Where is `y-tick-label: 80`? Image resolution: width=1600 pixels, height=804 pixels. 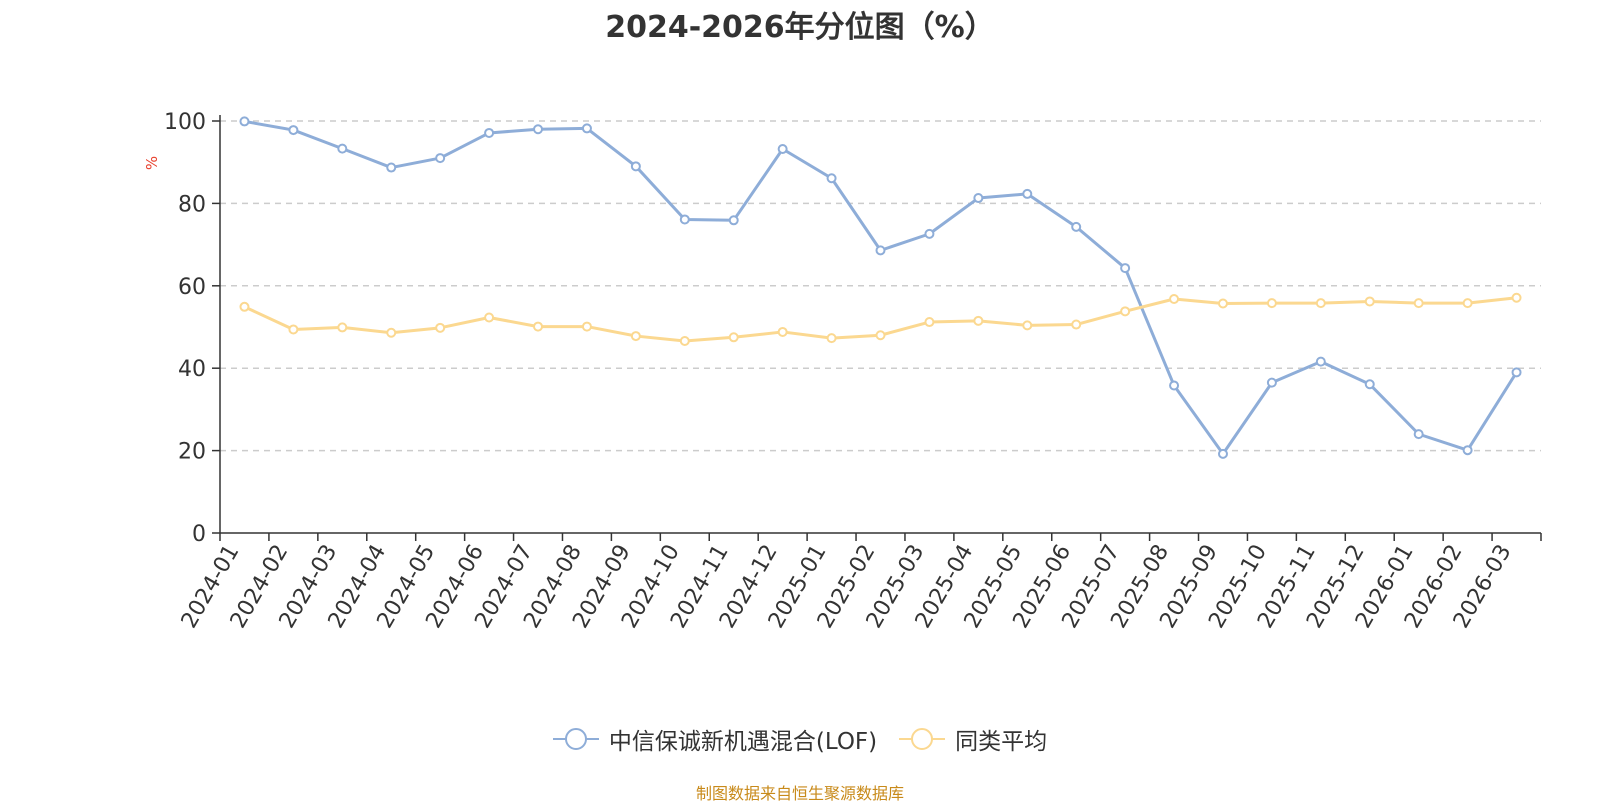
y-tick-label: 80 is located at coordinates (192, 204).